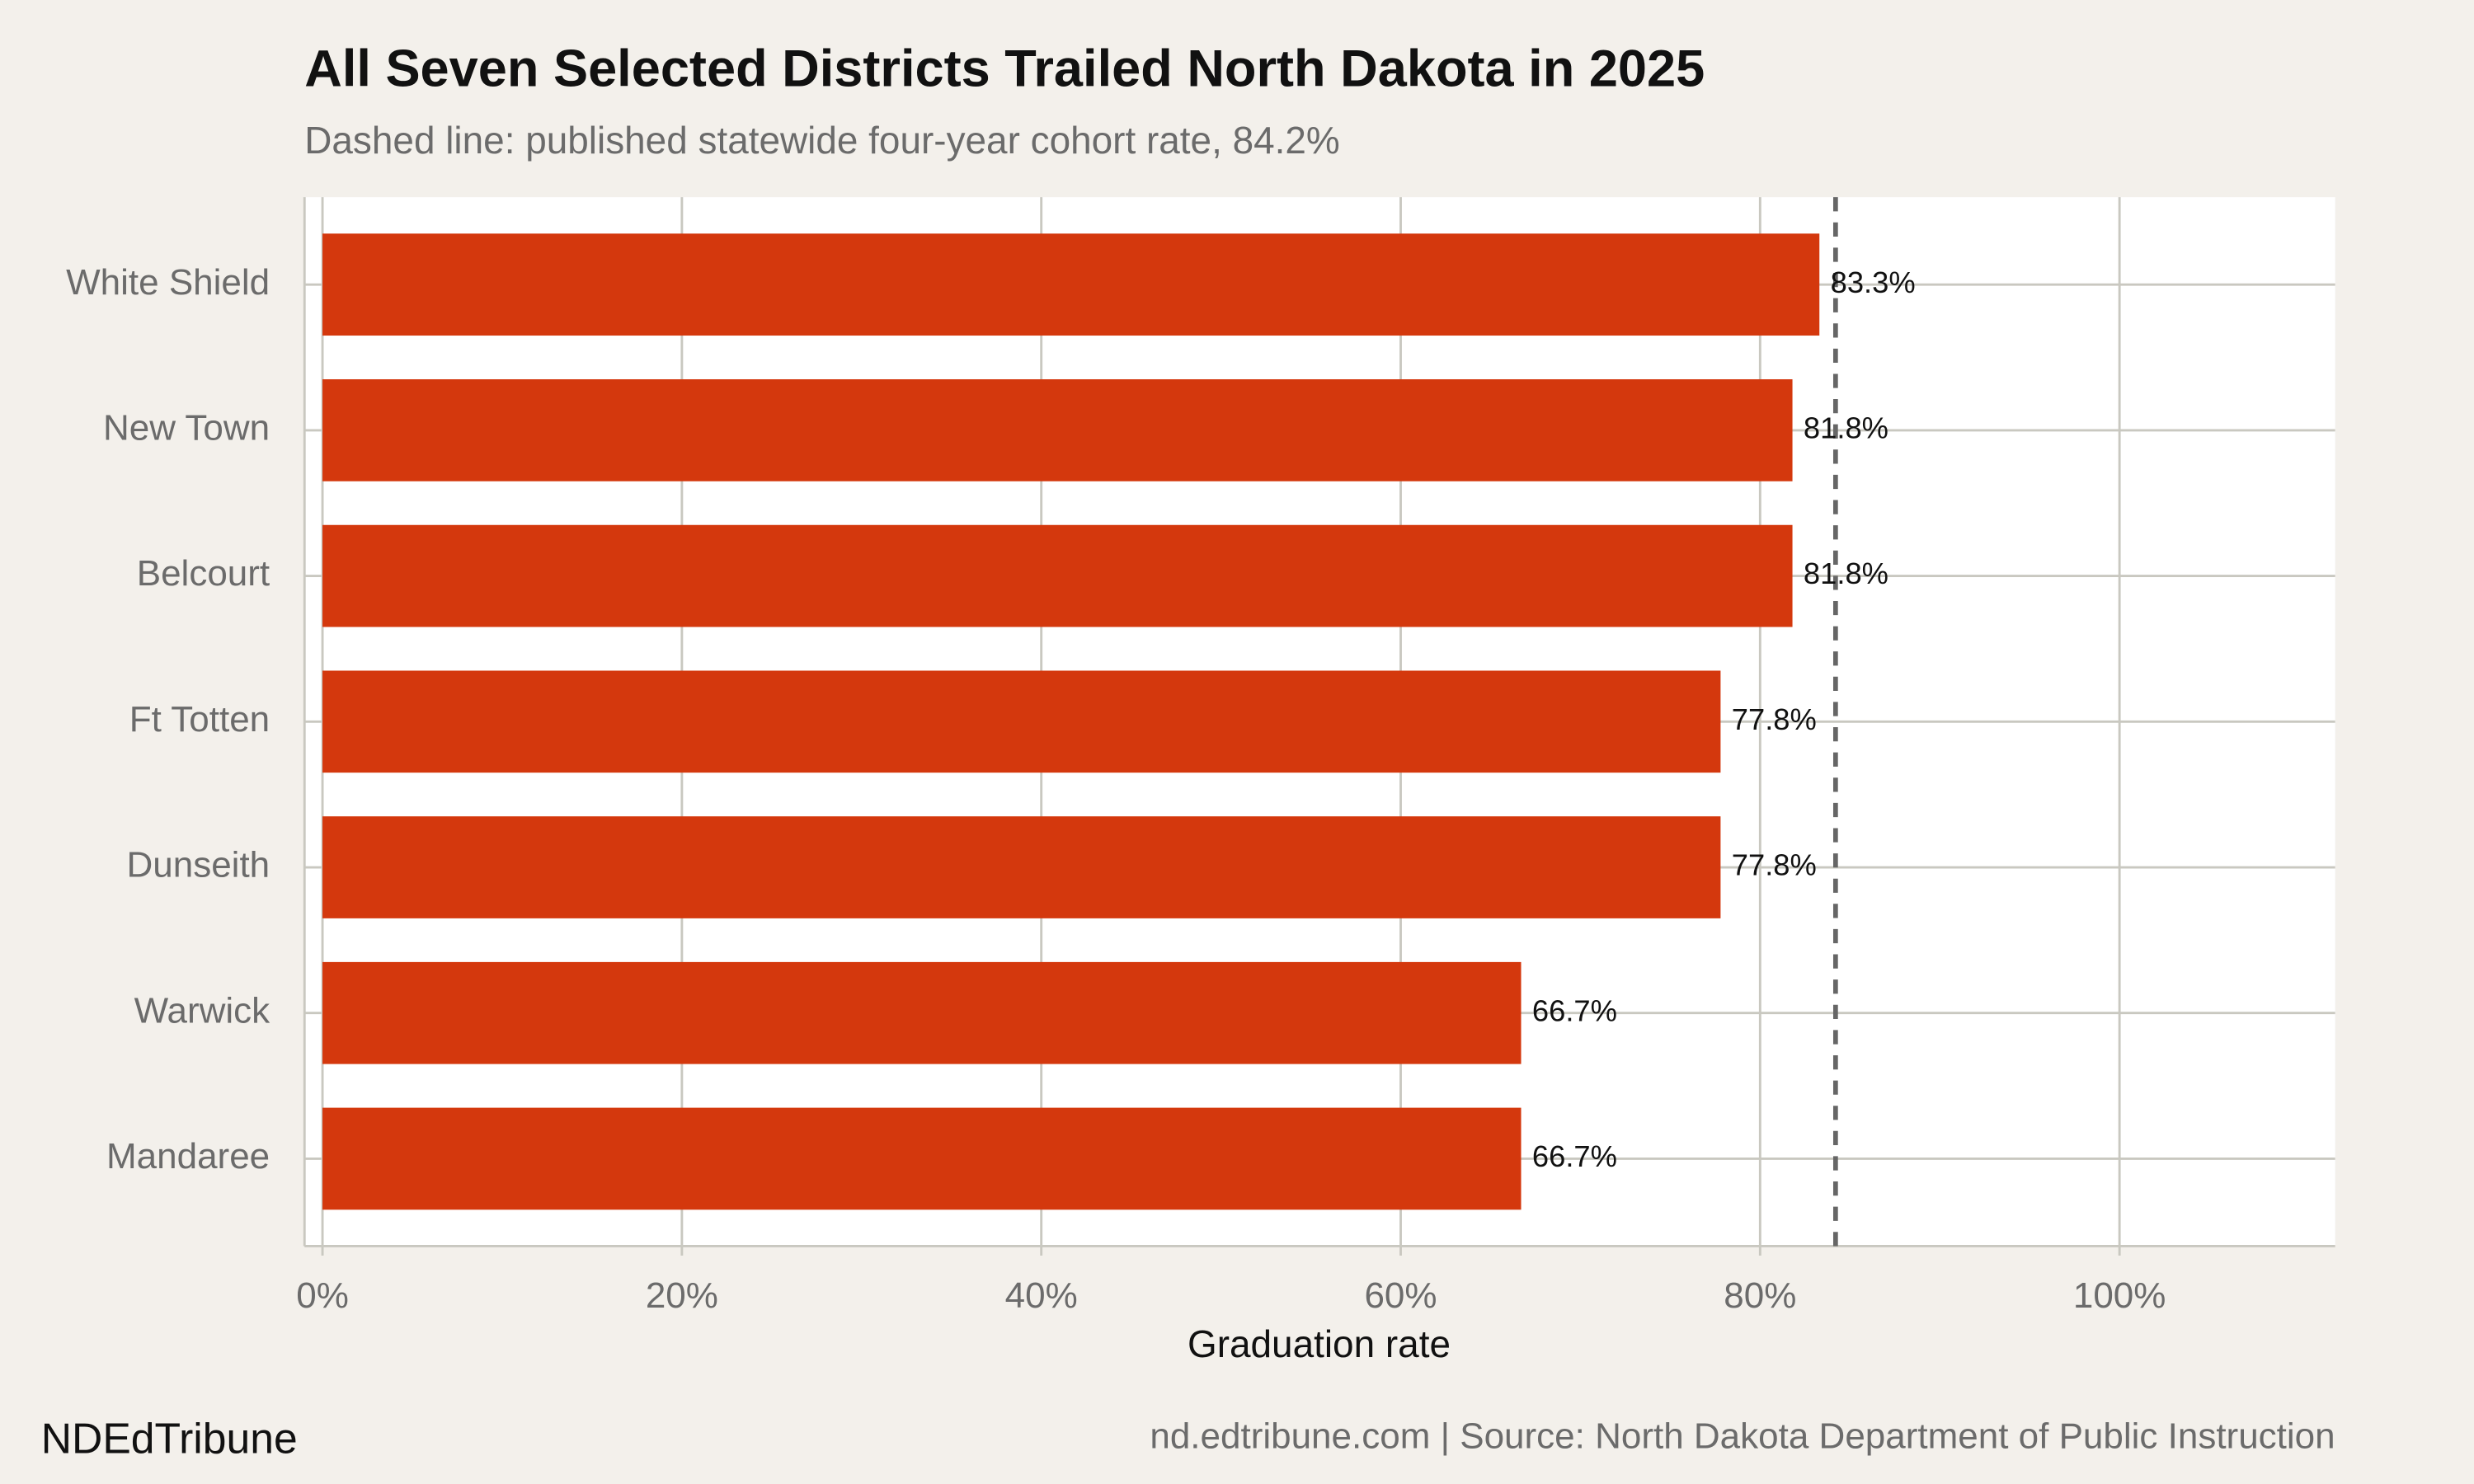 The width and height of the screenshot is (2474, 1484). I want to click on y-tick-label: White Shield, so click(168, 282).